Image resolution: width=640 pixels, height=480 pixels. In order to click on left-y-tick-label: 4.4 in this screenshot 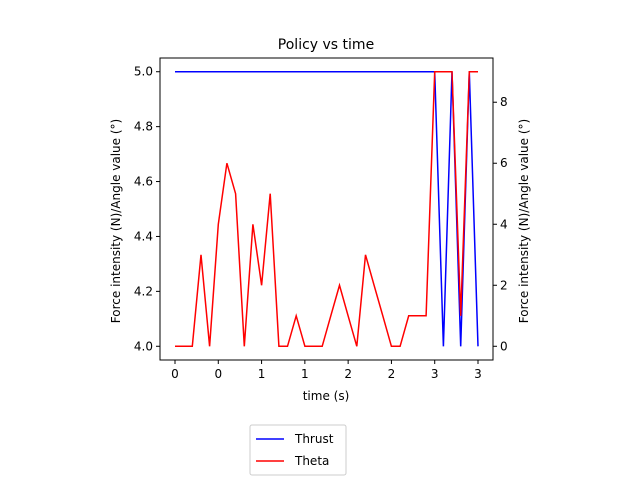, I will do `click(143, 236)`.